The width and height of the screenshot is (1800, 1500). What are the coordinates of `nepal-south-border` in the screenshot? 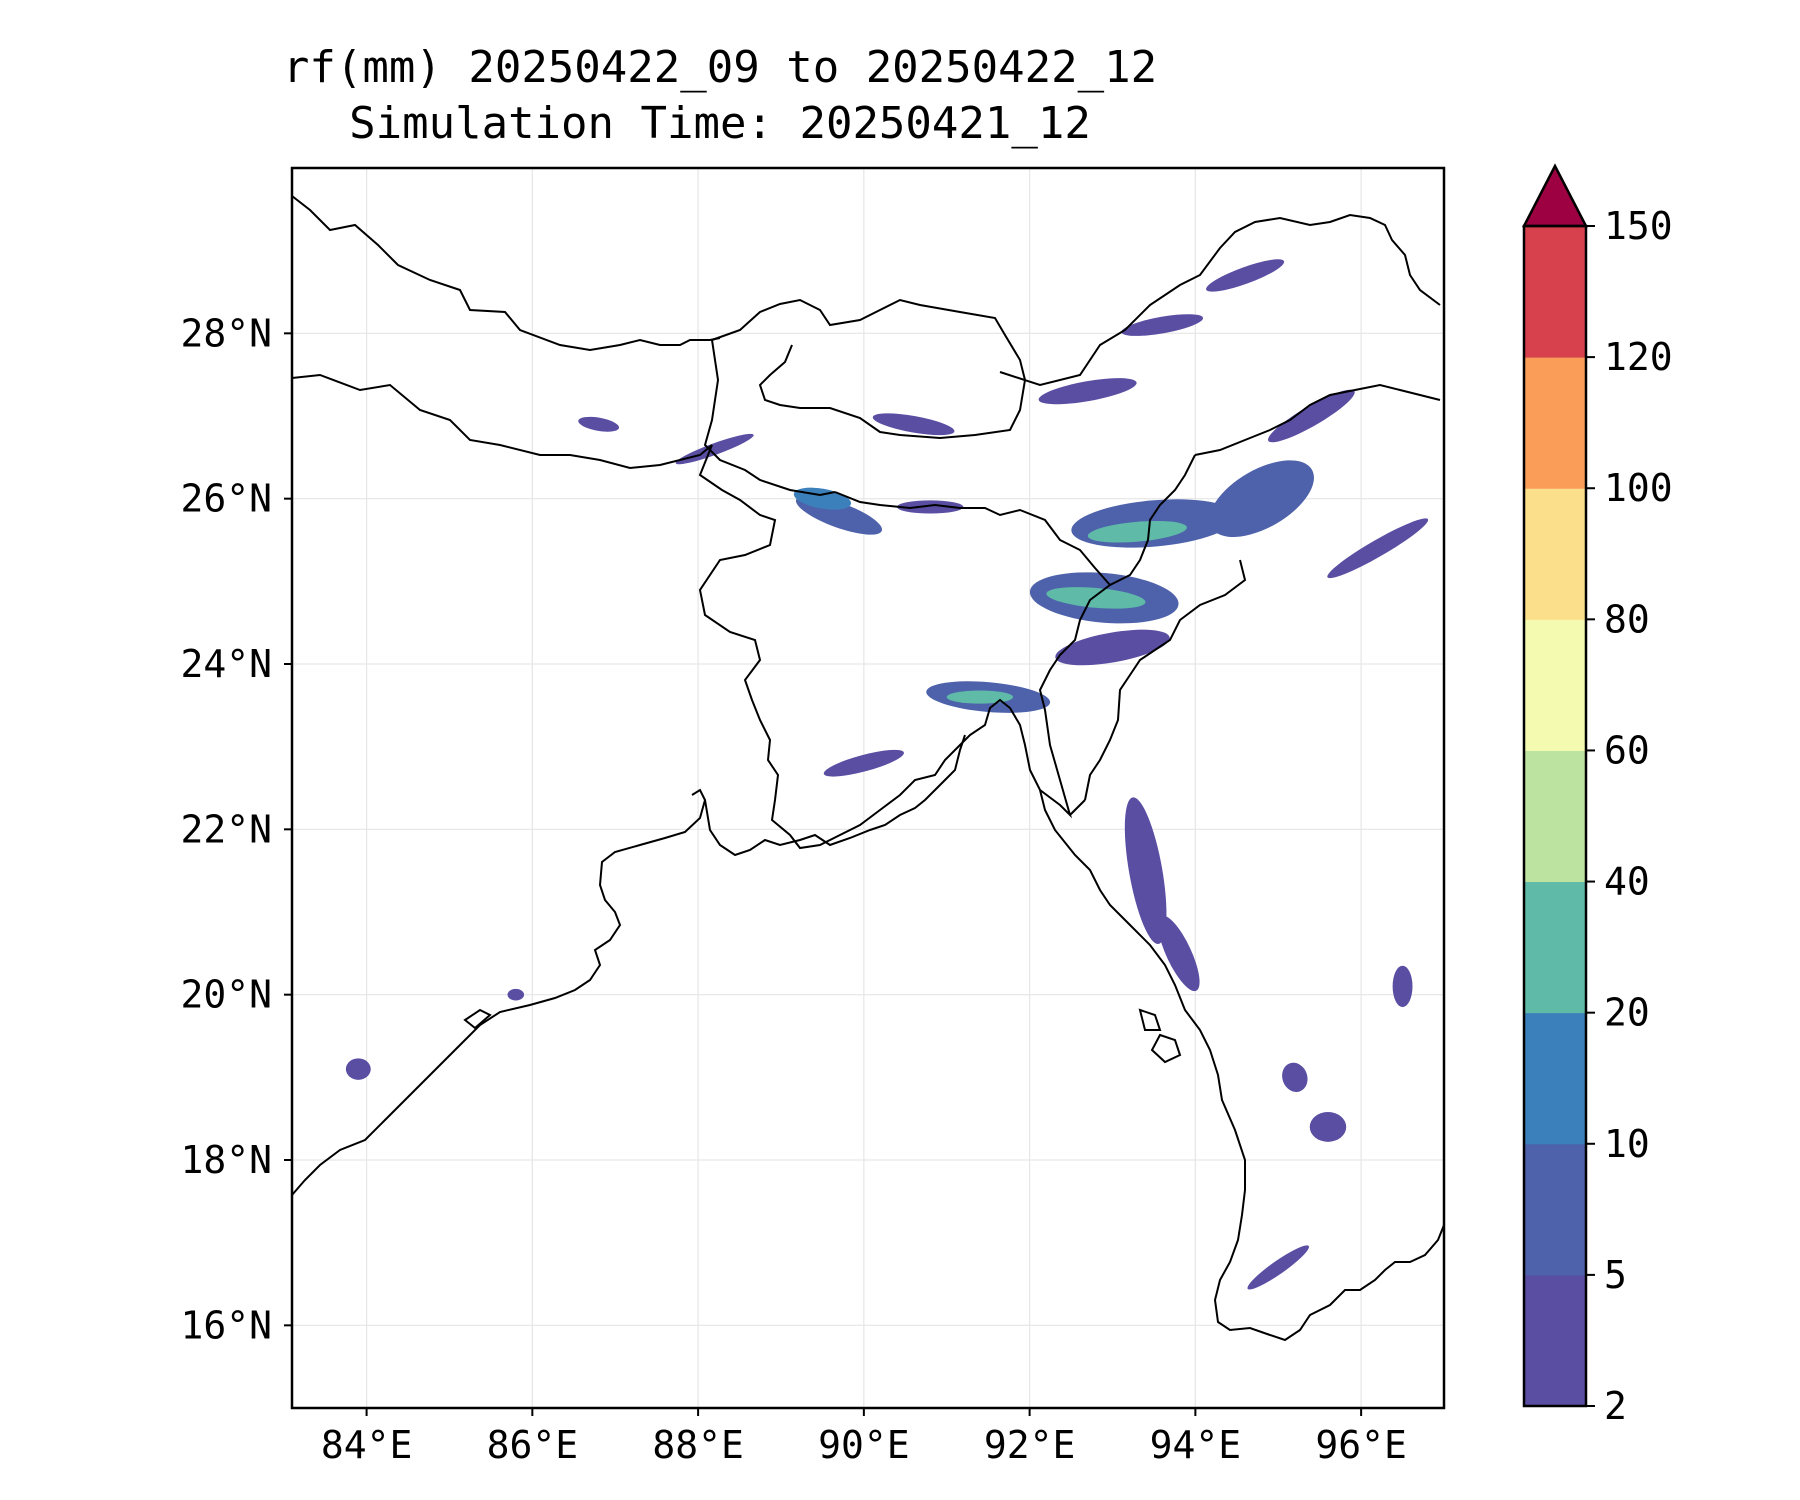 It's located at (502, 421).